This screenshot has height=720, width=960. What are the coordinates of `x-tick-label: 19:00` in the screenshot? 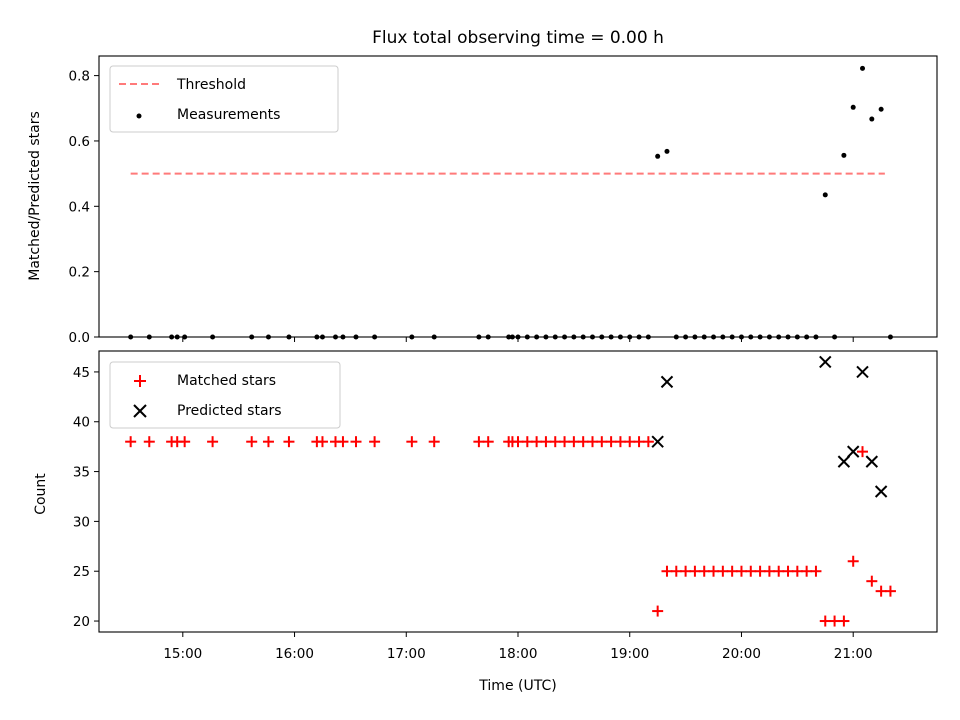 It's located at (629, 654).